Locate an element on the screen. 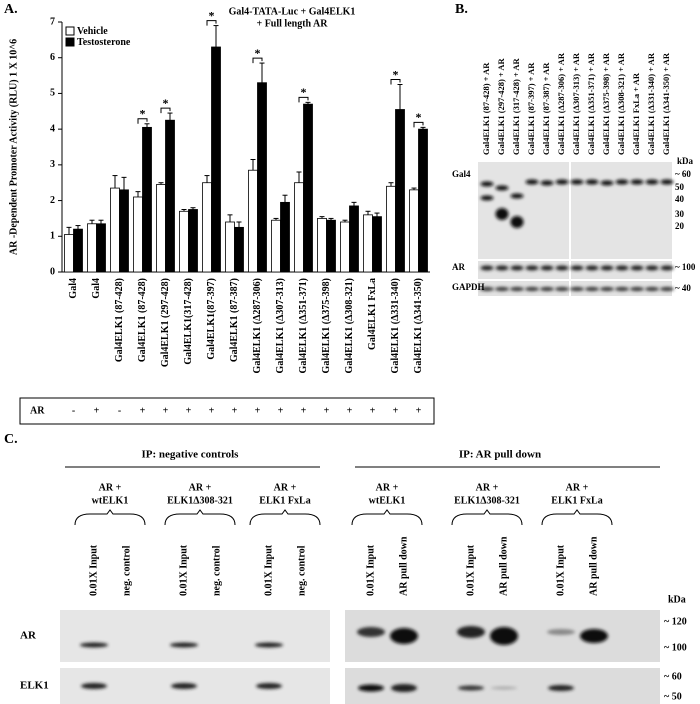 Image resolution: width=700 pixels, height=704 pixels. x-tick-label: Gal4ELK1(87-397) is located at coordinates (211, 319).